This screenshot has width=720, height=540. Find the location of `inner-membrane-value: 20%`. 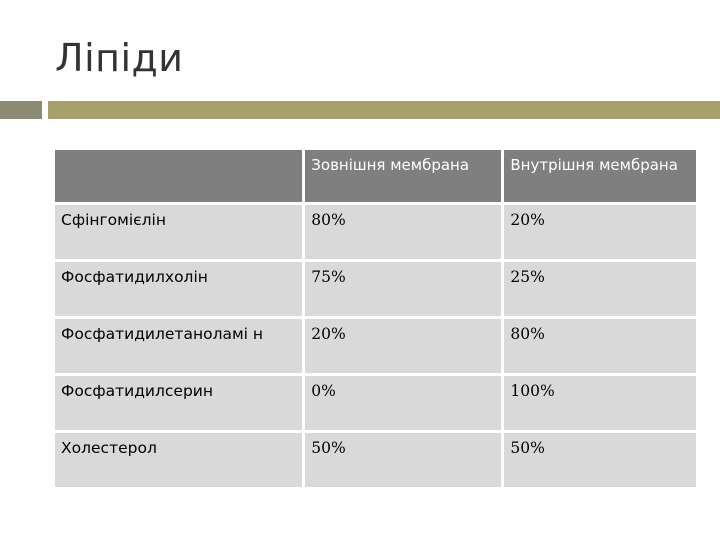

inner-membrane-value: 20% is located at coordinates (599, 232).